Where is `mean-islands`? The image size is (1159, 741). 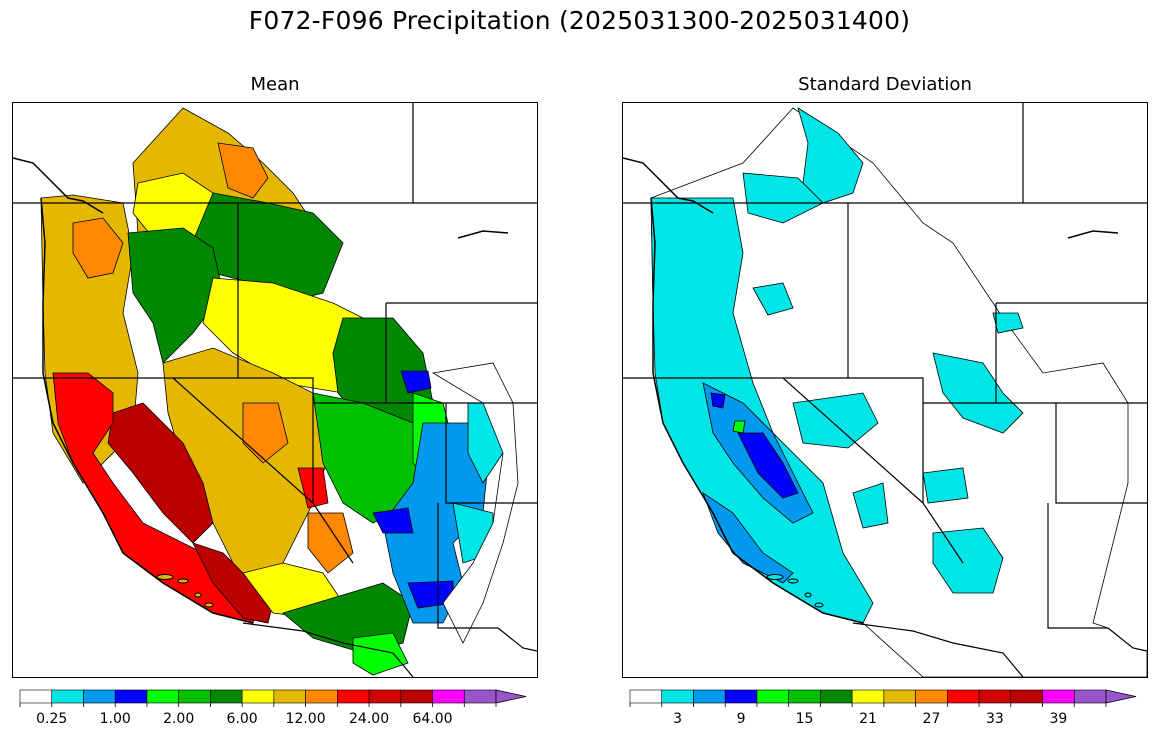
mean-islands is located at coordinates (185, 591).